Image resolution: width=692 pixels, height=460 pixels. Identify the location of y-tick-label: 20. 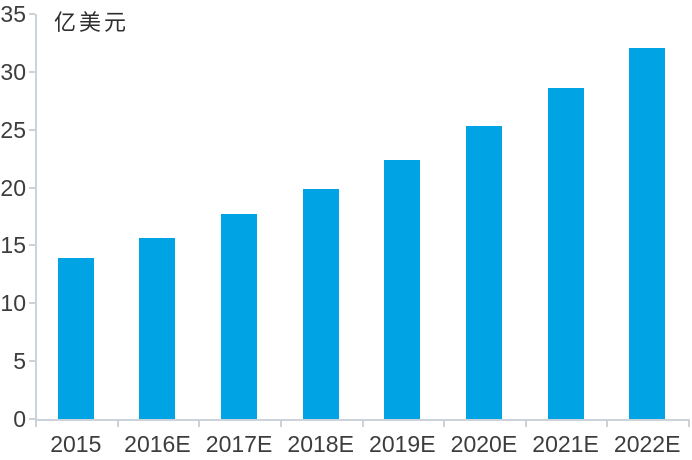
(13, 187).